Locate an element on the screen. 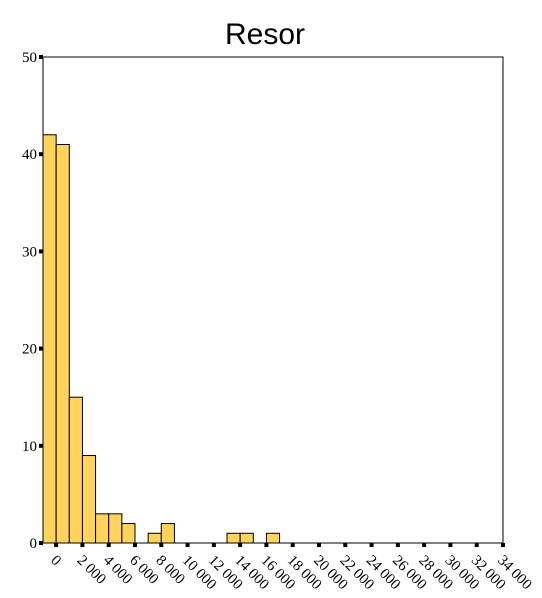  y-tick-label: 40 is located at coordinates (29, 155).